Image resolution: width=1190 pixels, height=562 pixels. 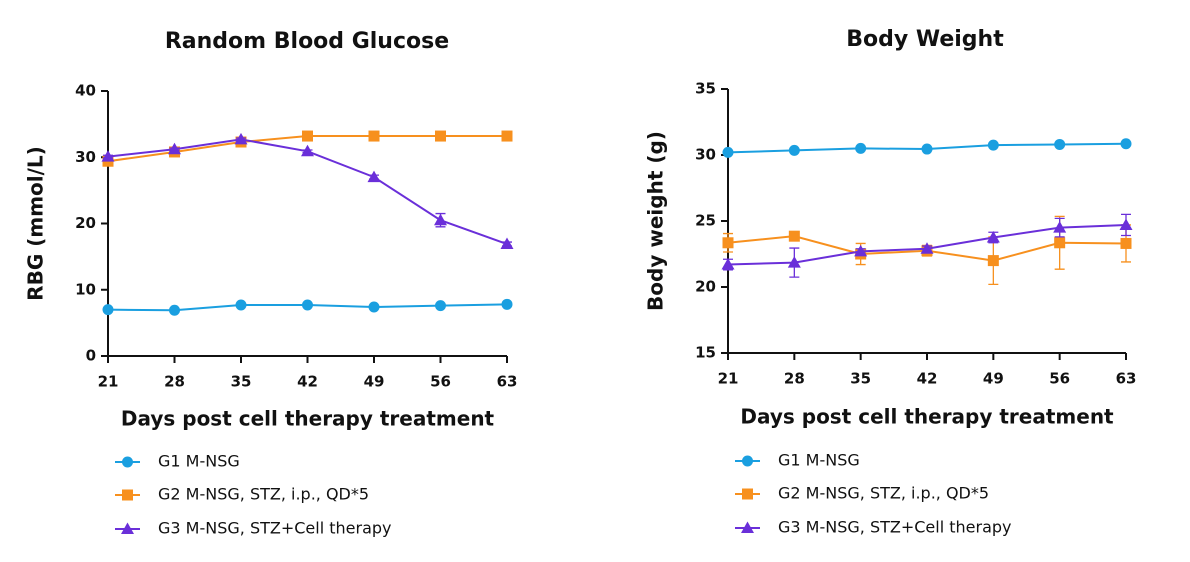 I want to click on chart-title: Random Blood Glucose, so click(x=307, y=41).